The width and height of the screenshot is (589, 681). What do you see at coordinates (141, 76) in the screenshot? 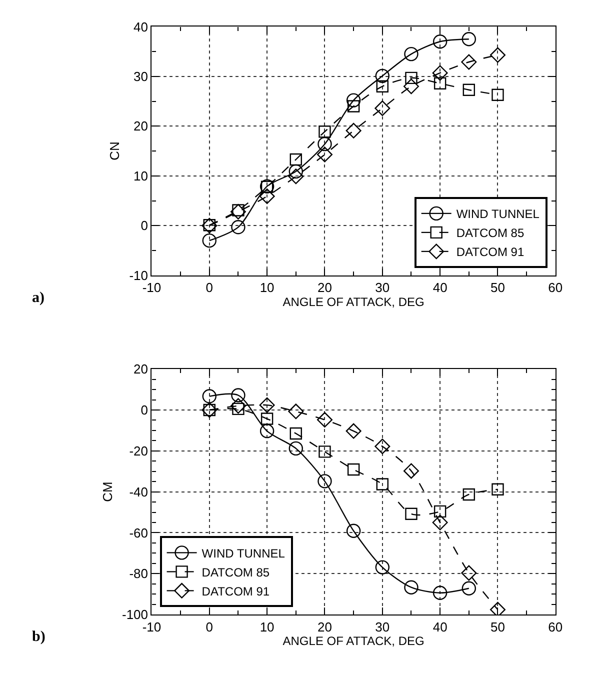
I see `y-tick-label: 30` at bounding box center [141, 76].